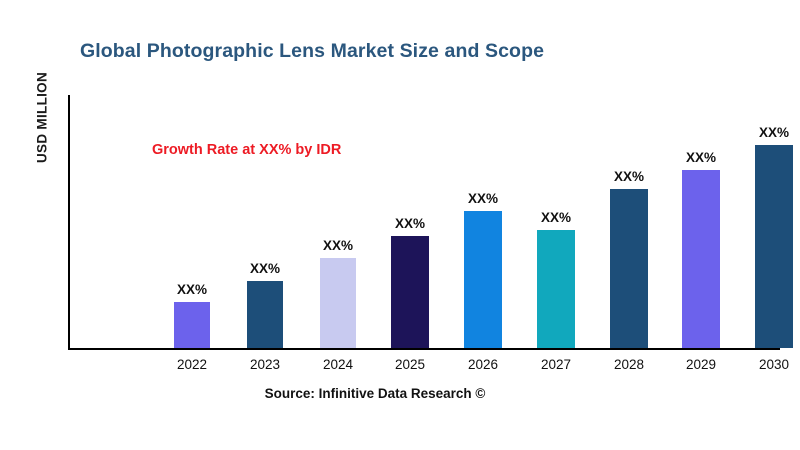 This screenshot has height=450, width=800. Describe the element at coordinates (556, 364) in the screenshot. I see `x-tick-label-2027: 2027` at that location.